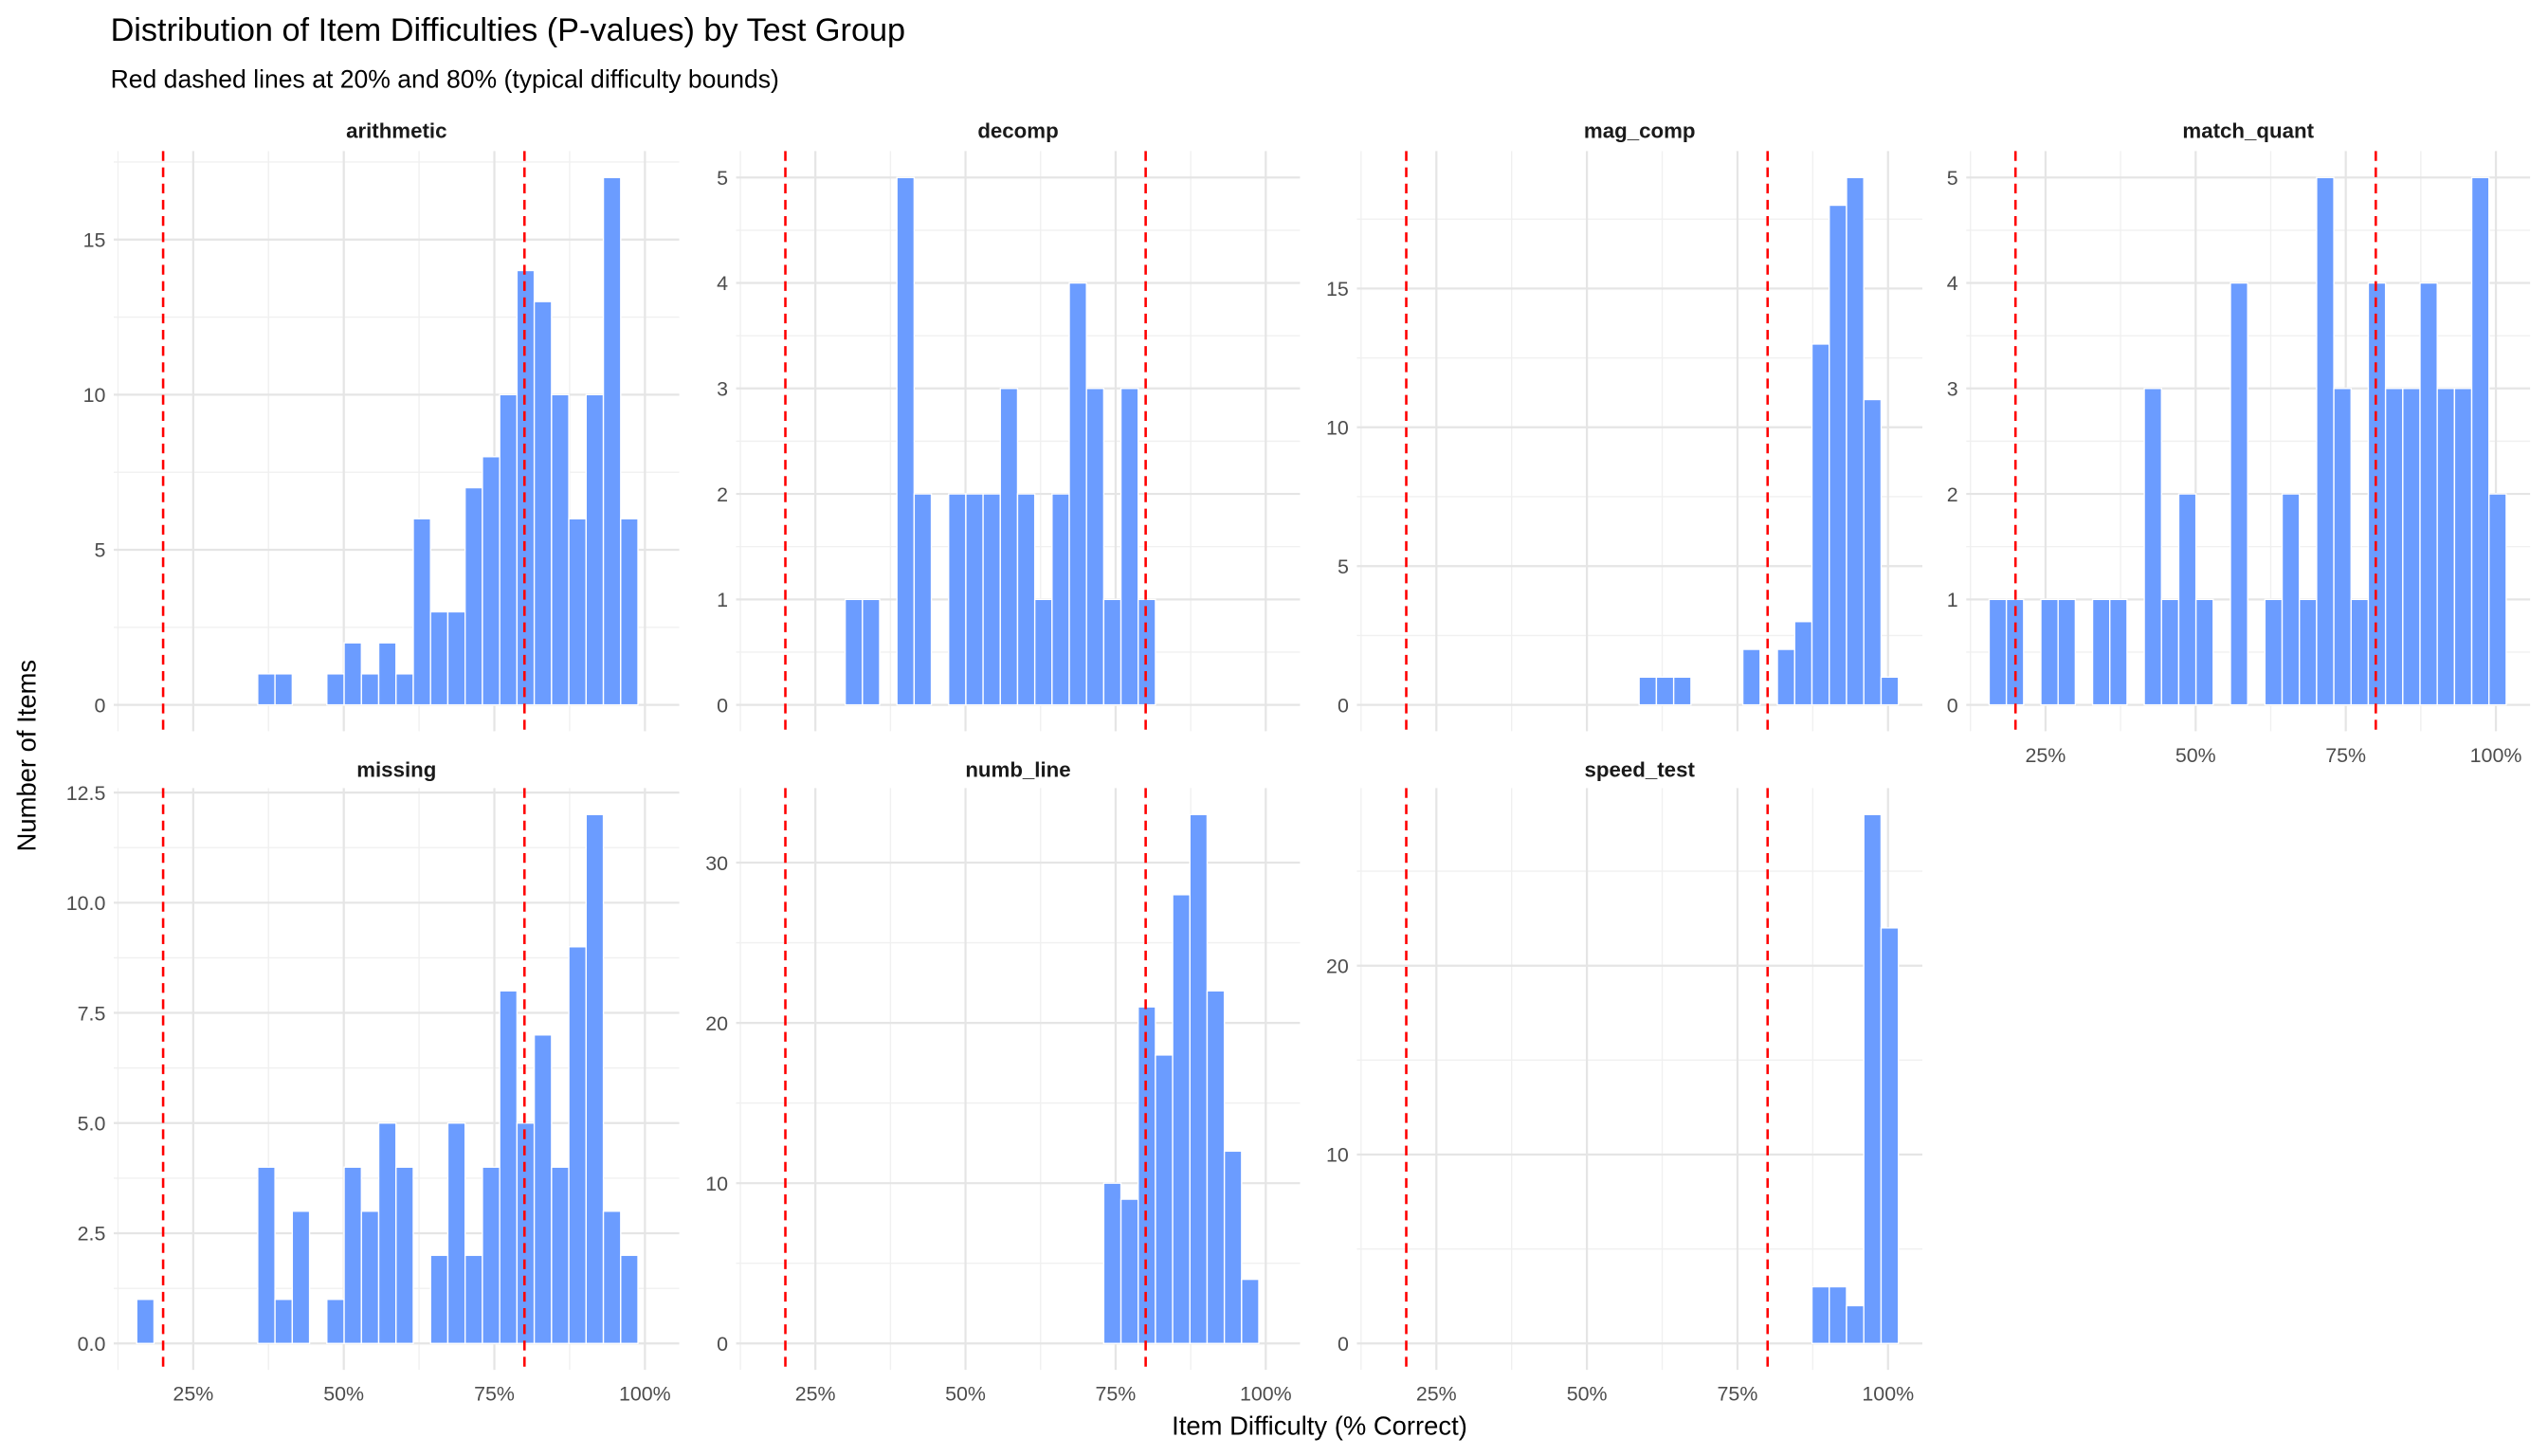  I want to click on x-tick-label: 50%, so click(2195, 755).